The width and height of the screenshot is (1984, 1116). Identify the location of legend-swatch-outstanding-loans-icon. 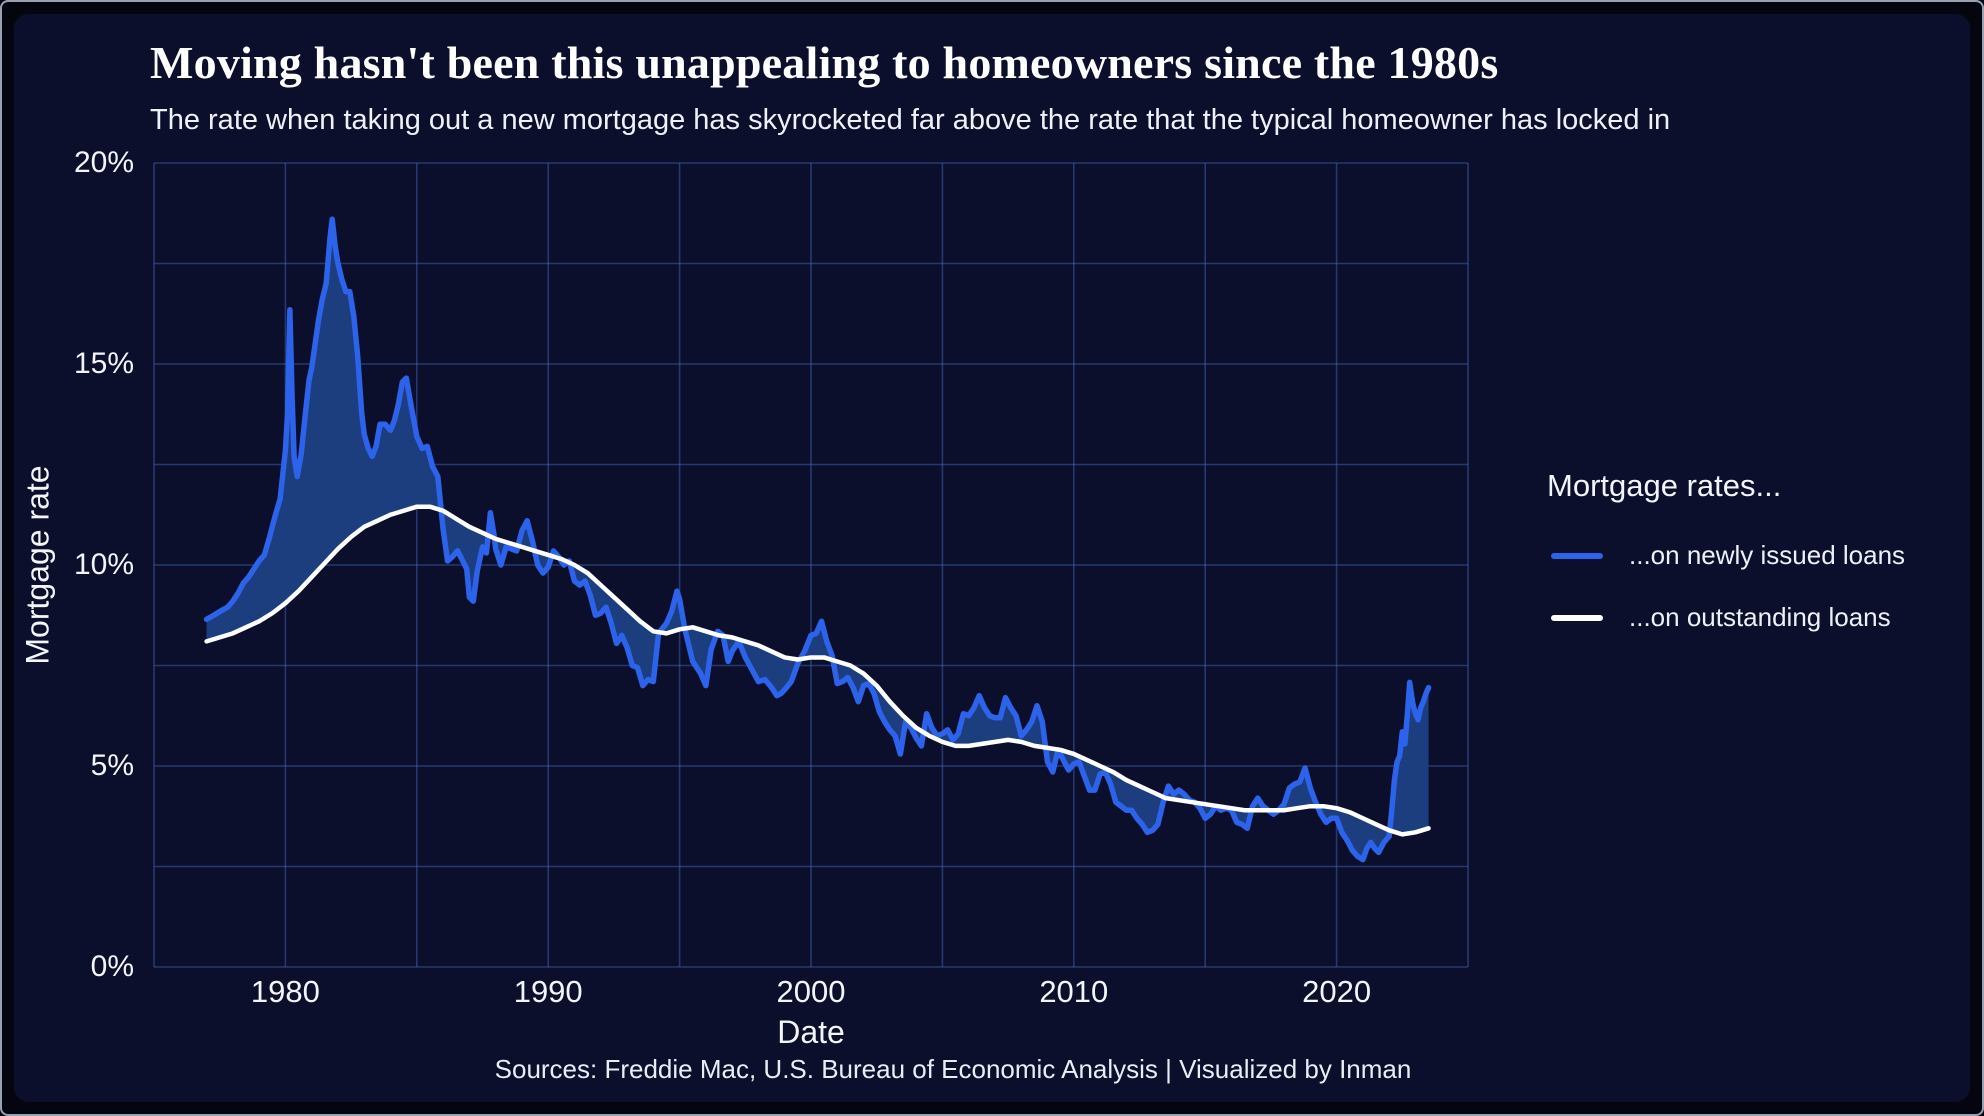
(1577, 618).